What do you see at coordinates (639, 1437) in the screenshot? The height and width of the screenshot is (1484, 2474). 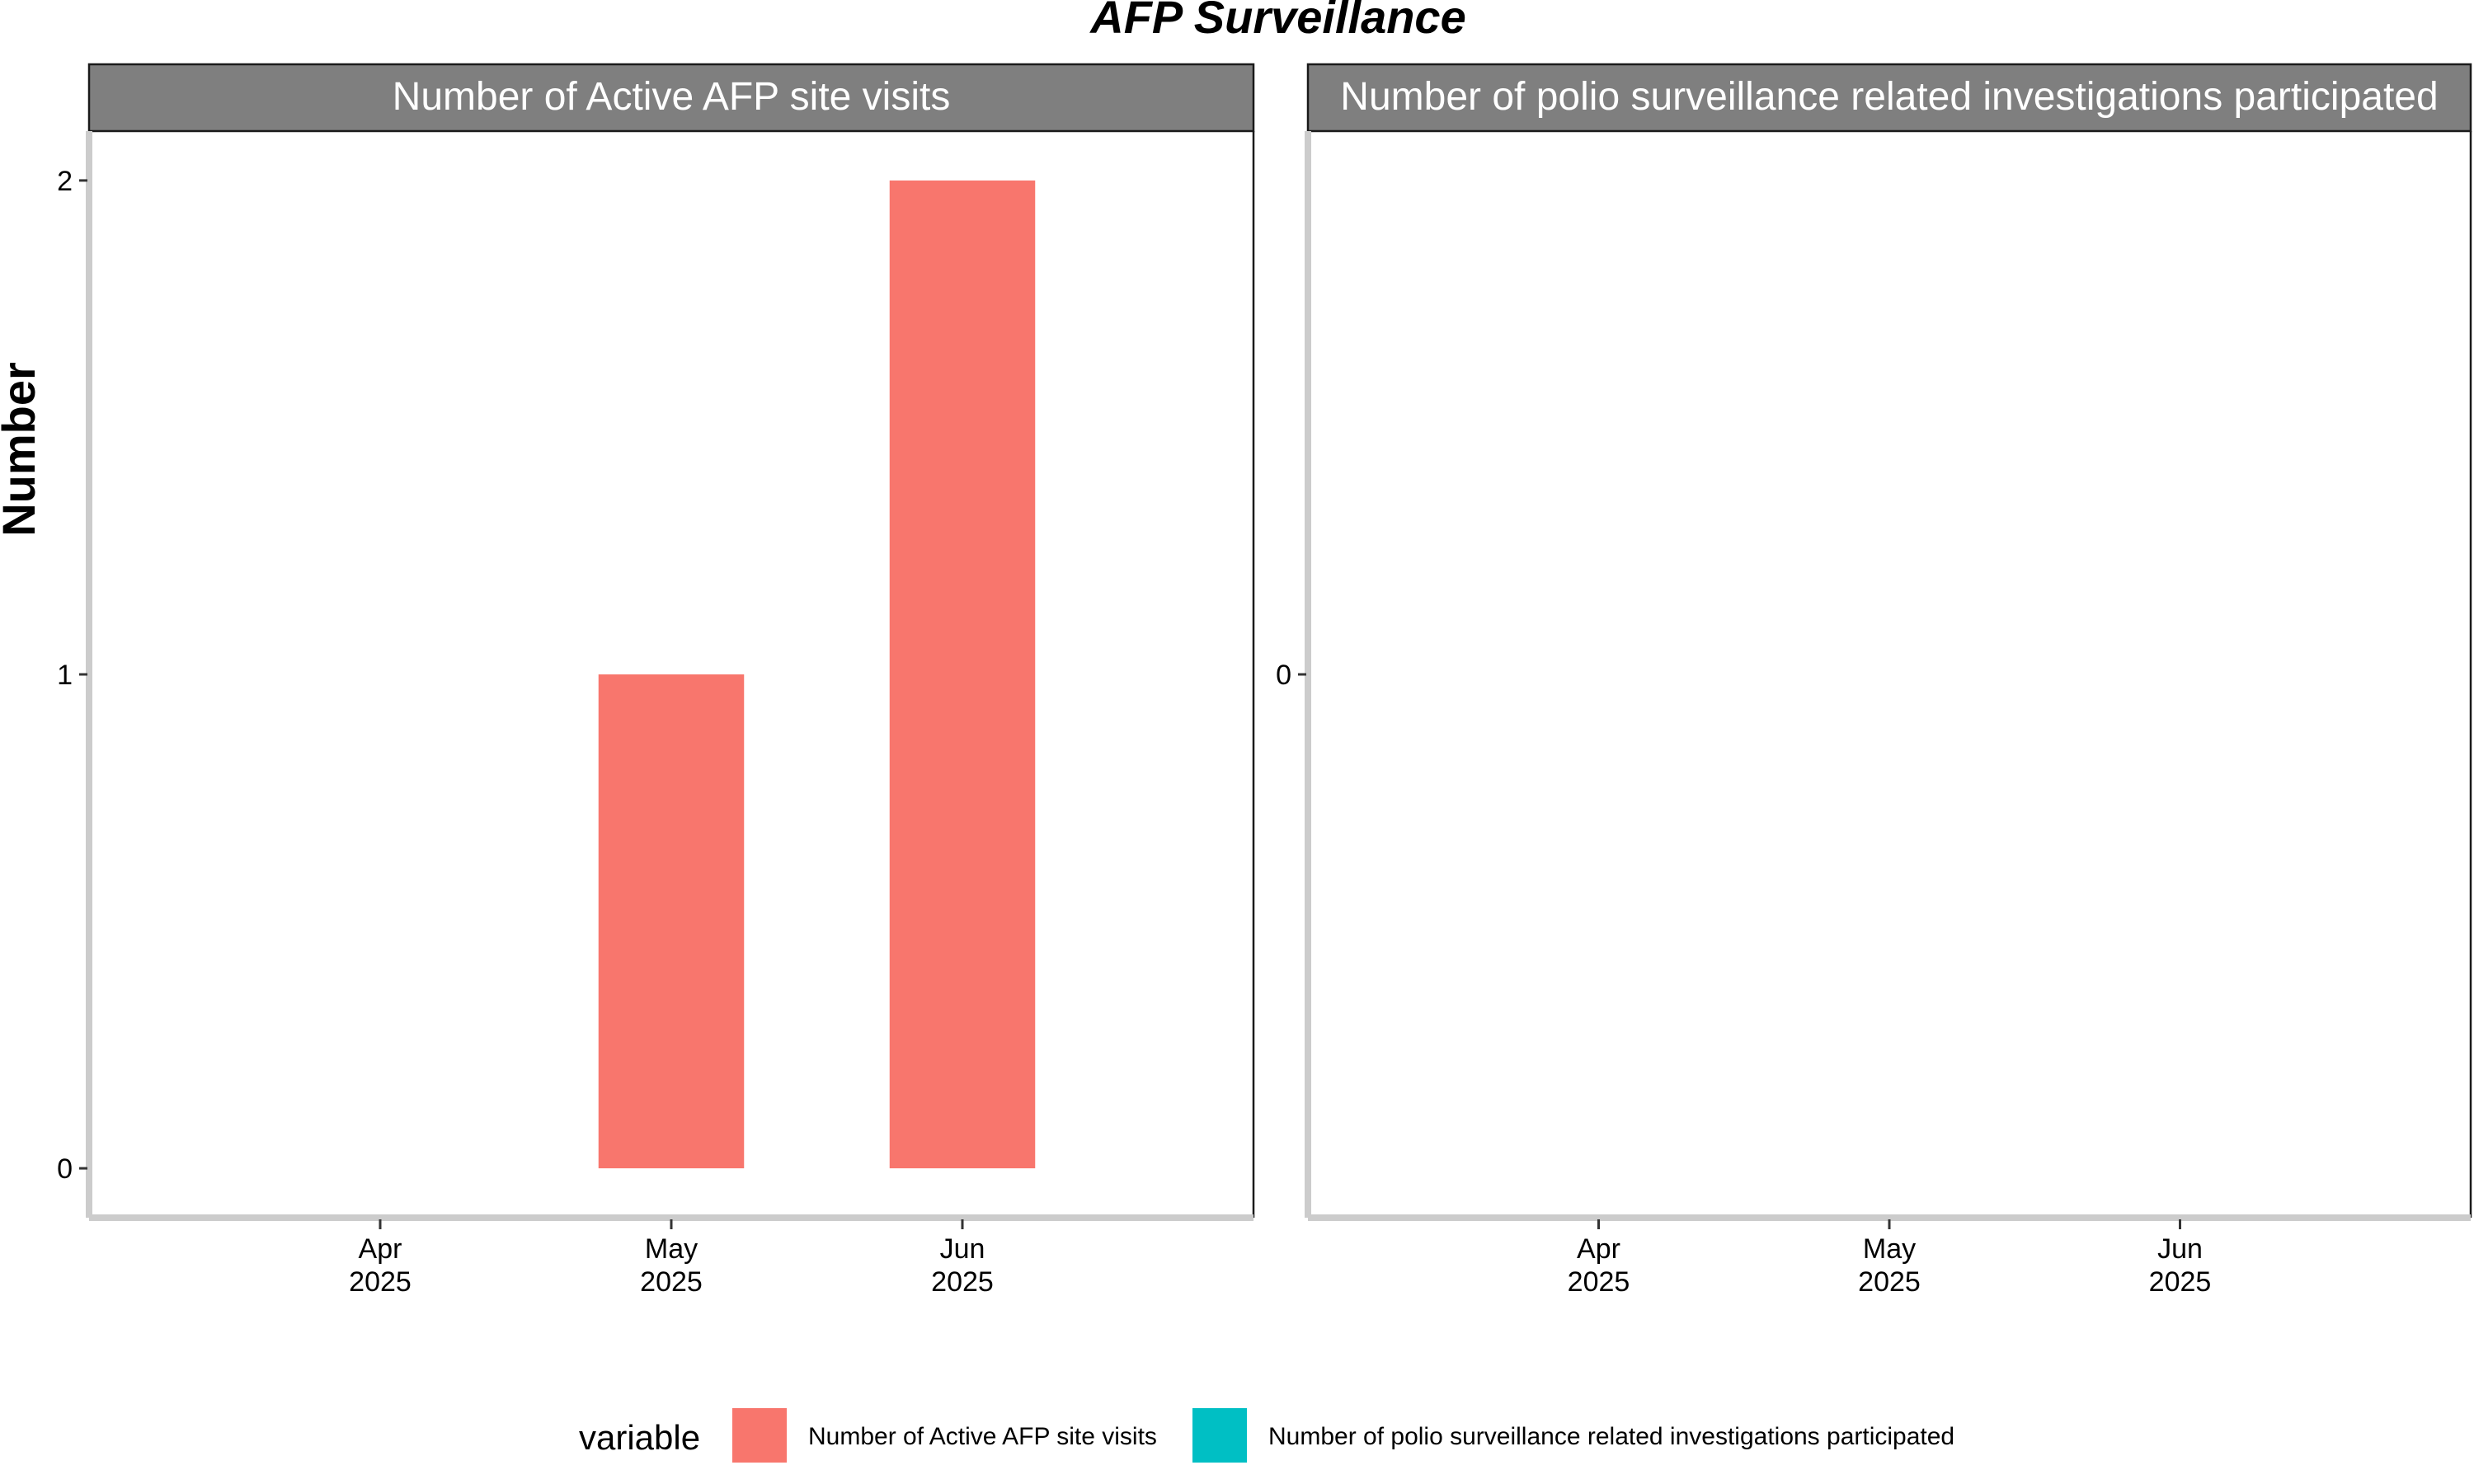 I see `legend-title: variable` at bounding box center [639, 1437].